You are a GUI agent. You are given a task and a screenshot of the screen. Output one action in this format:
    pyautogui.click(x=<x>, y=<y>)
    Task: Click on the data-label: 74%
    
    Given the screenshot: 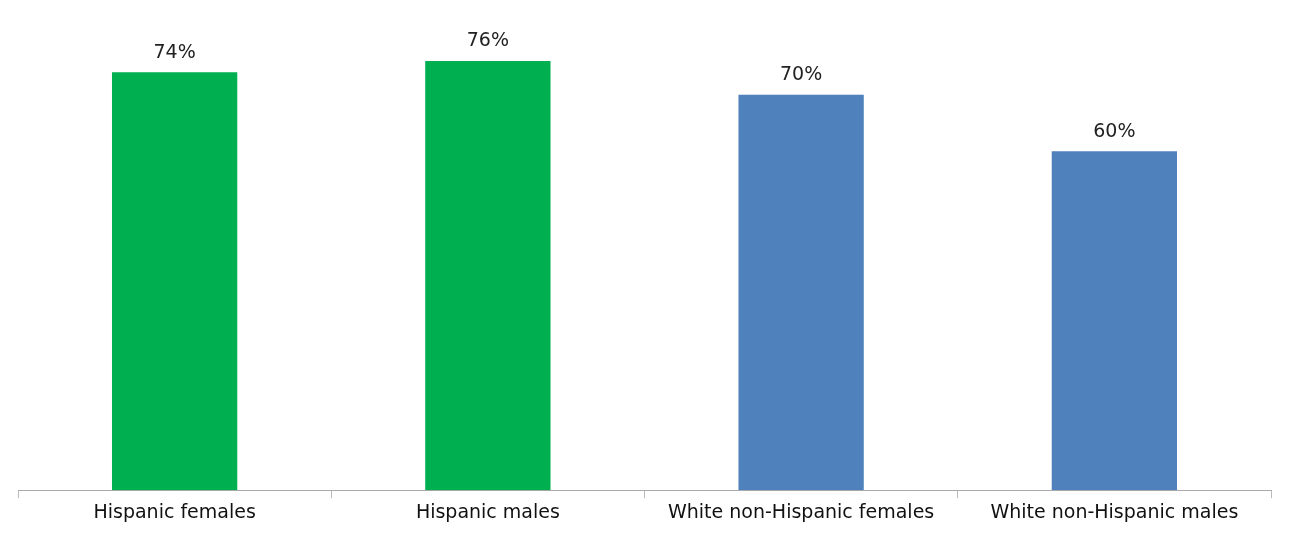 What is the action you would take?
    pyautogui.click(x=174, y=50)
    